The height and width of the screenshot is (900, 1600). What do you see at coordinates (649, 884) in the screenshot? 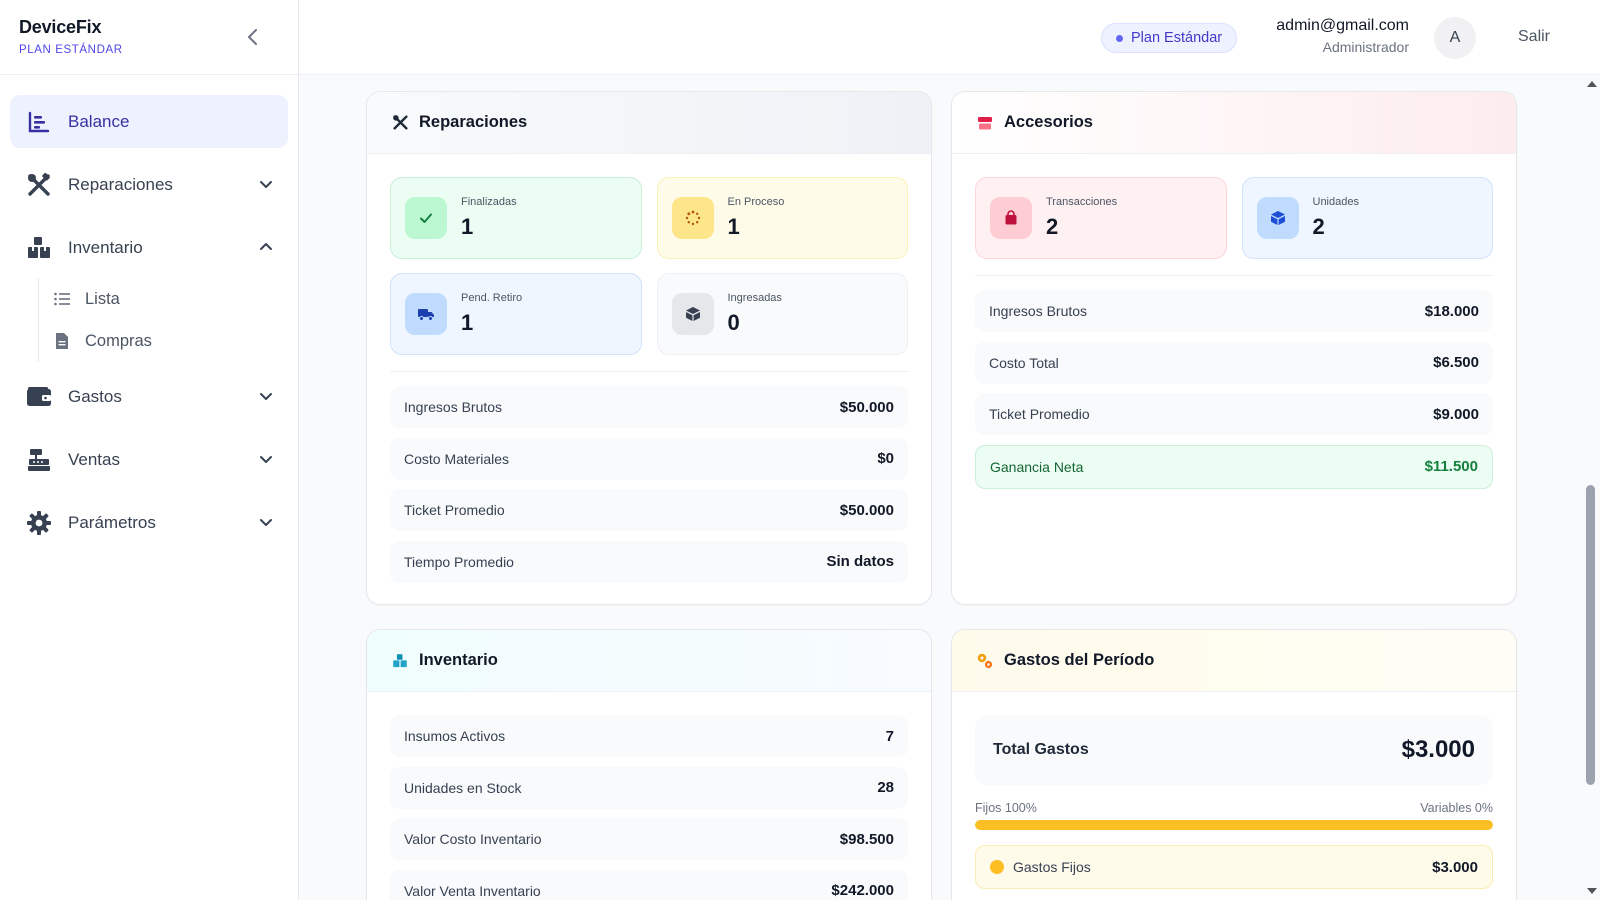
I see `metric-row: Valor Venta Inventario $242.000` at bounding box center [649, 884].